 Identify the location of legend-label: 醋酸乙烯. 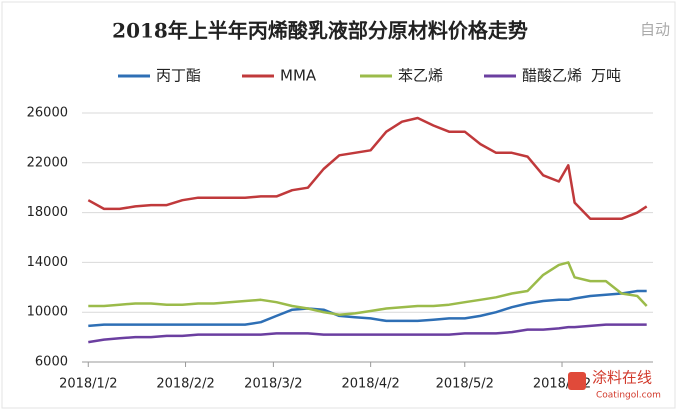
(552, 76).